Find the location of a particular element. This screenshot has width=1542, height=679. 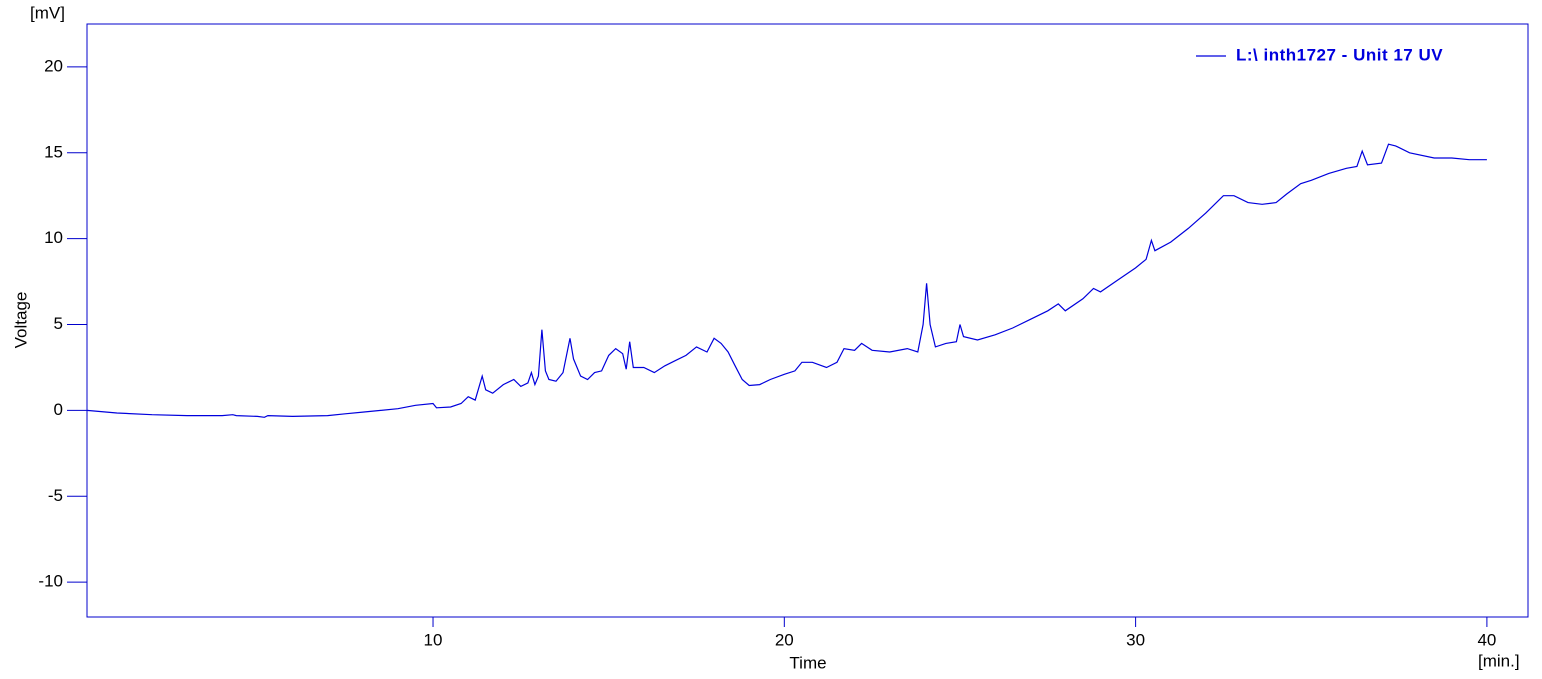

y-axis-label: Voltage is located at coordinates (20, 320).